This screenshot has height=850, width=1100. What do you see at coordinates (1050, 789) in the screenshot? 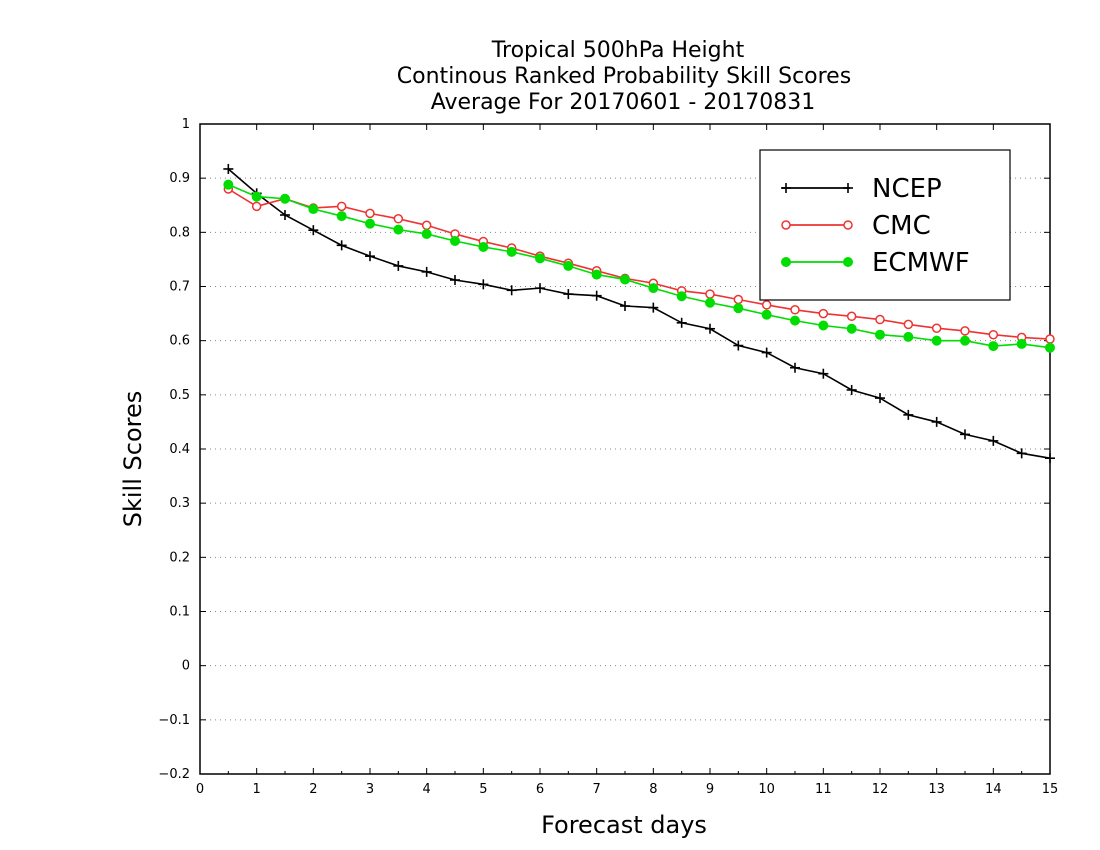
I see `x-tick-label: 15` at bounding box center [1050, 789].